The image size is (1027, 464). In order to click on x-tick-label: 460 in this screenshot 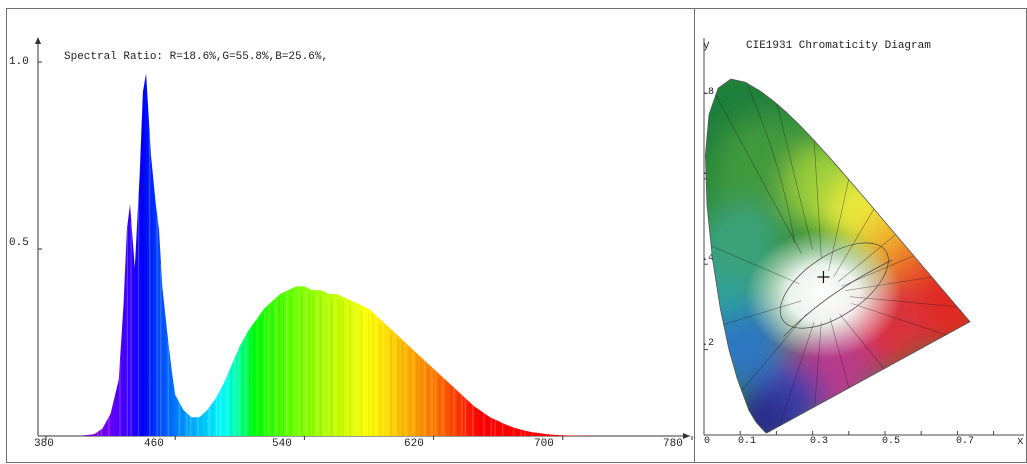, I will do `click(154, 444)`.